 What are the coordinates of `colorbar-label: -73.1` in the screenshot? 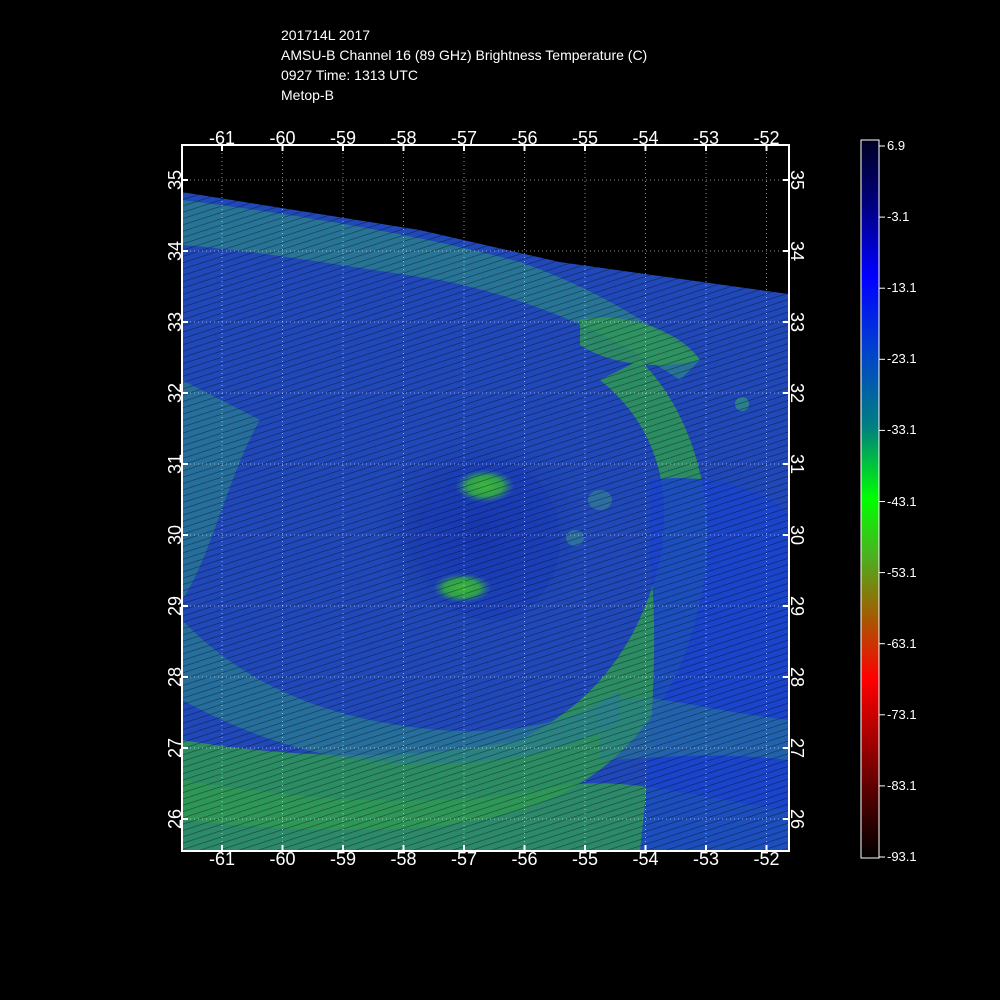 It's located at (902, 714).